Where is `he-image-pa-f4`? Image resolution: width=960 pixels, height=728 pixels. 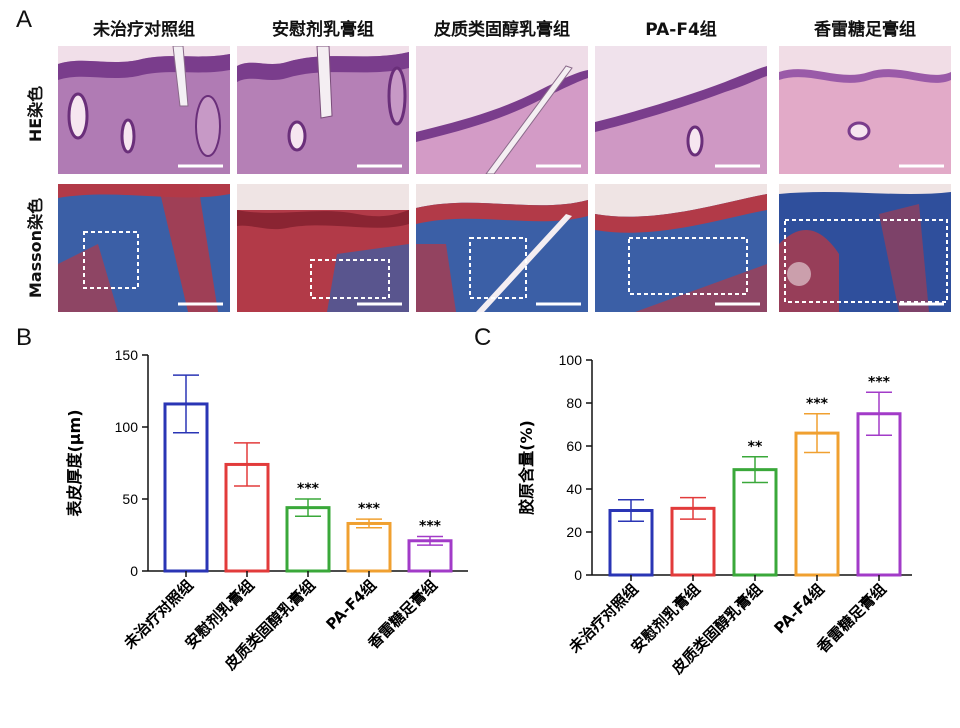 he-image-pa-f4 is located at coordinates (681, 110).